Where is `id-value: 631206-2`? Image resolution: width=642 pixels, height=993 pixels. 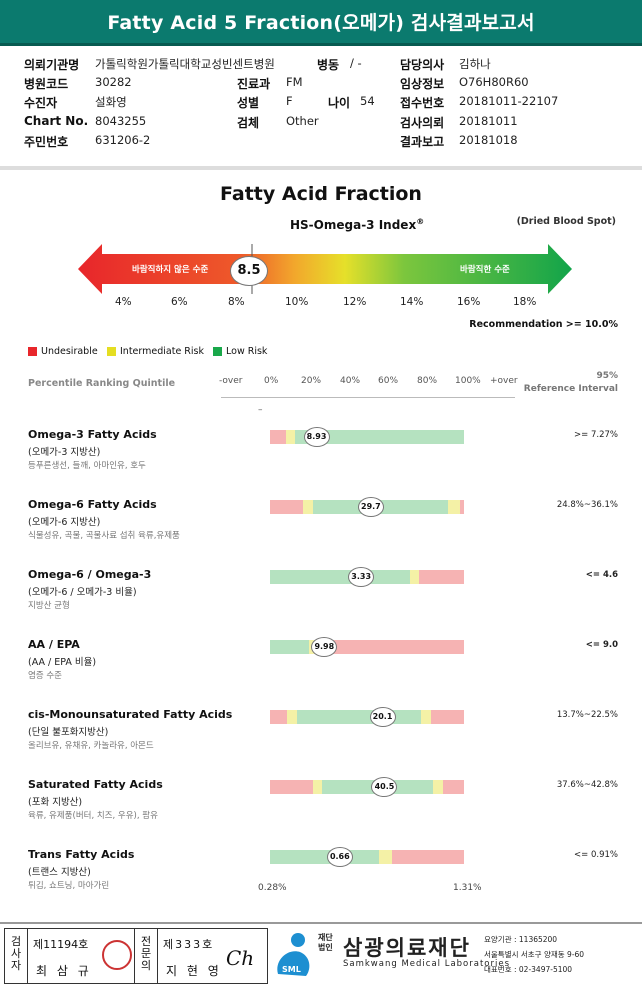
id-value: 631206-2 is located at coordinates (123, 140).